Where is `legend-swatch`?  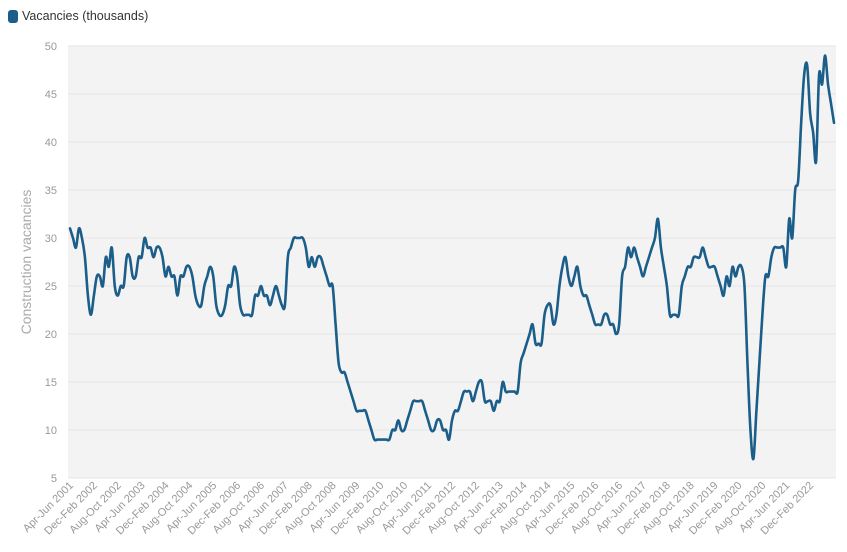
legend-swatch is located at coordinates (13, 16).